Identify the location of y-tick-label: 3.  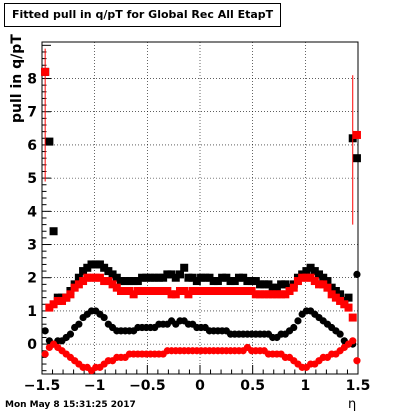
(32, 246).